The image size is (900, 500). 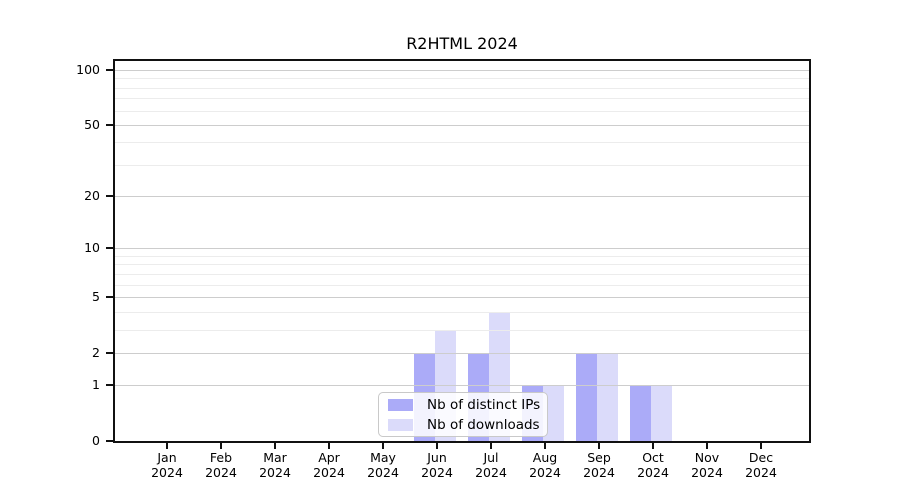 I want to click on legend-swatch-distinct-ips-icon, so click(x=400, y=404).